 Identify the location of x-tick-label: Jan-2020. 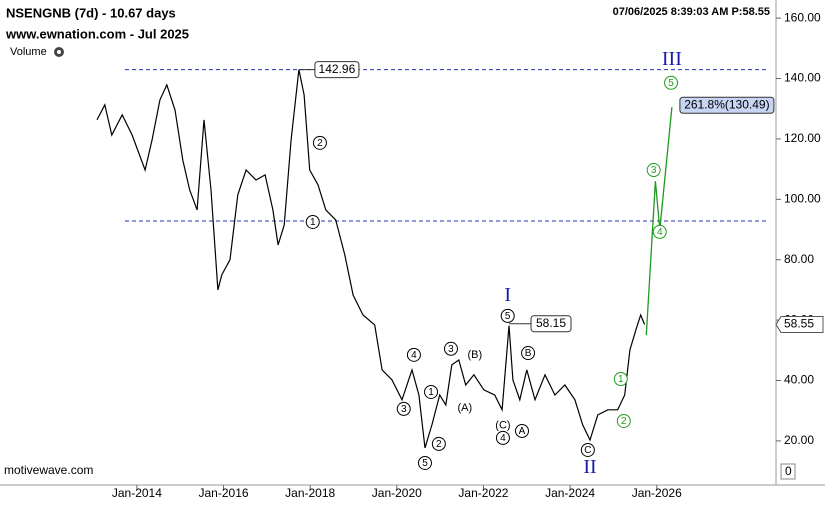
(397, 493).